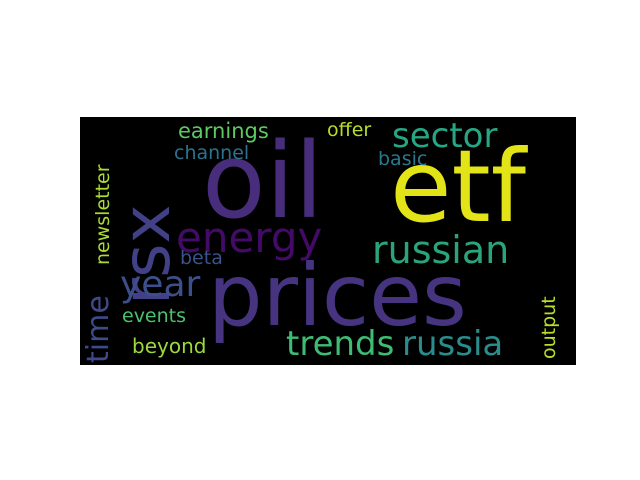  I want to click on word-channel: channel, so click(212, 153).